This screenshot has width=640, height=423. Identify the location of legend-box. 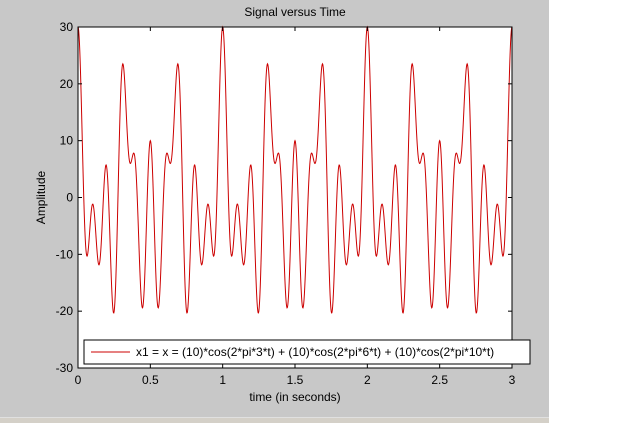
(307, 352).